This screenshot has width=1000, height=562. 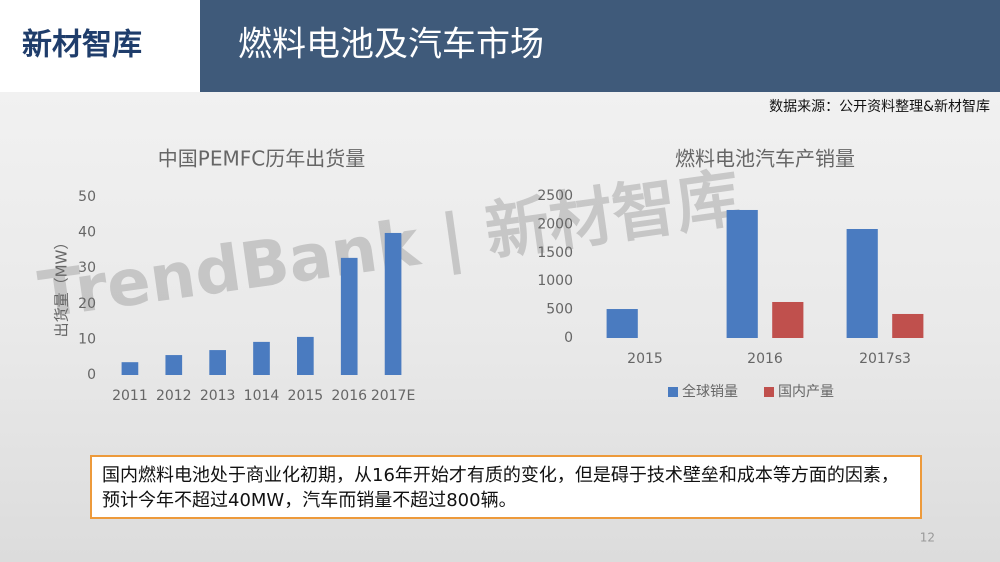 What do you see at coordinates (806, 392) in the screenshot?
I see `legend-label: 国内产量` at bounding box center [806, 392].